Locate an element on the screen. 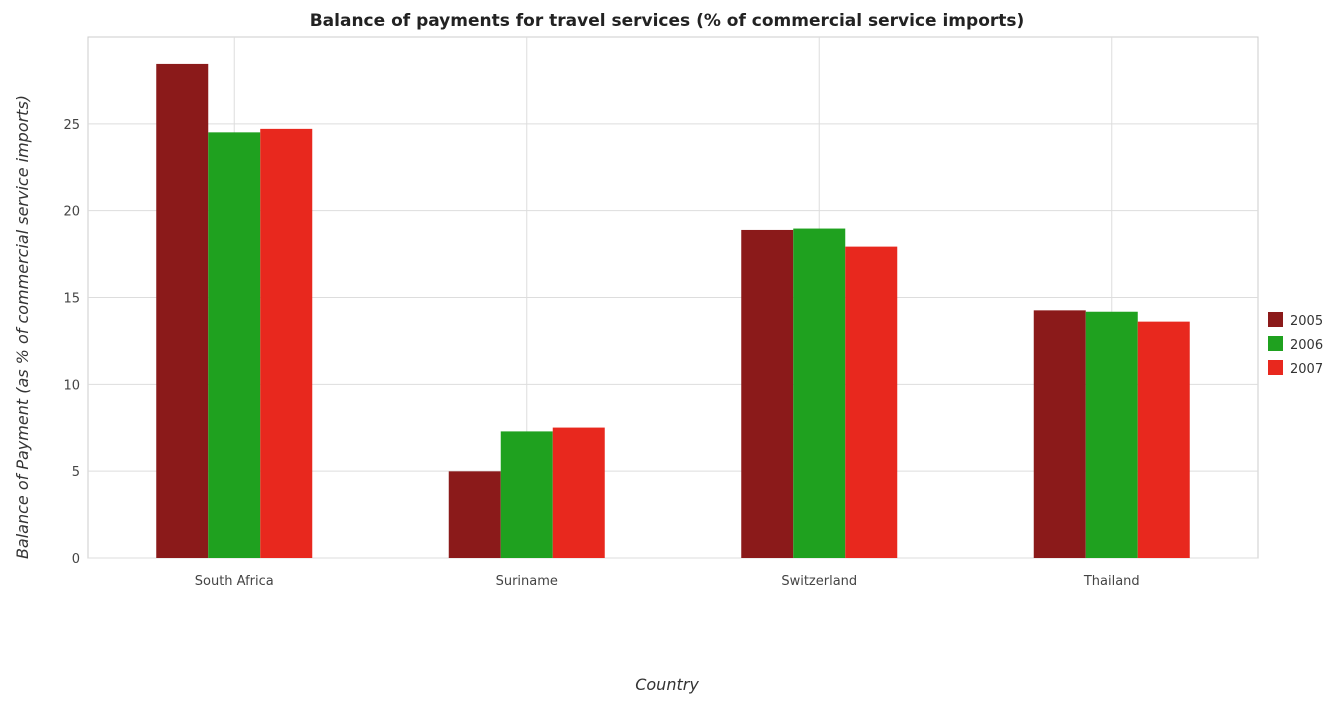  y-tick-label: 25 is located at coordinates (71, 125).